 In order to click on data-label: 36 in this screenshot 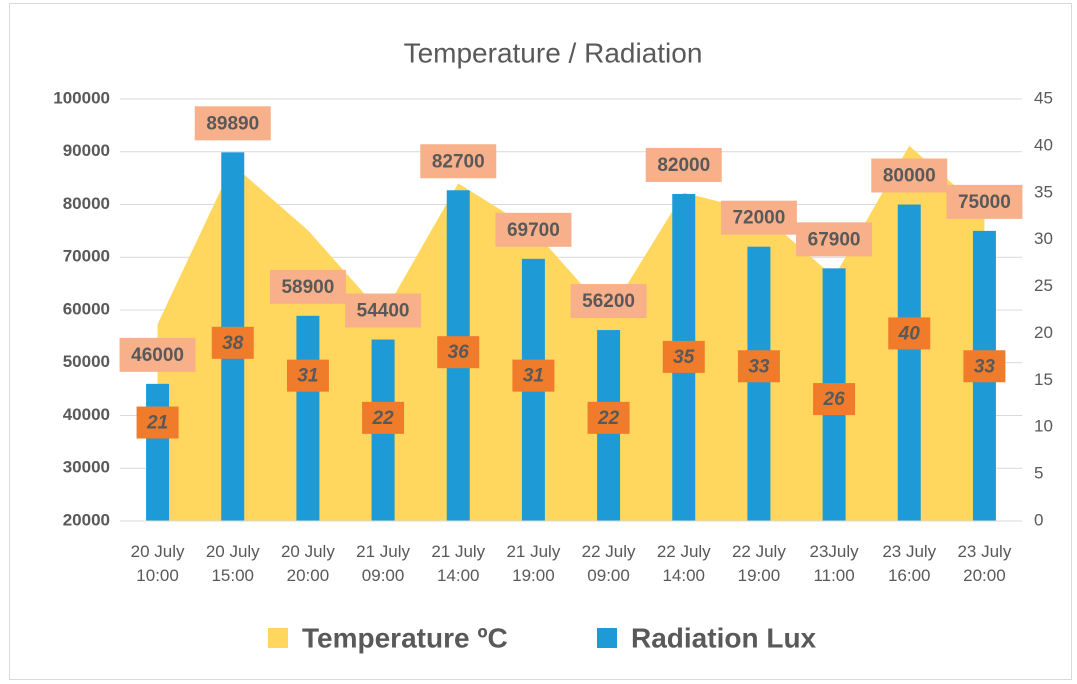, I will do `click(459, 352)`.